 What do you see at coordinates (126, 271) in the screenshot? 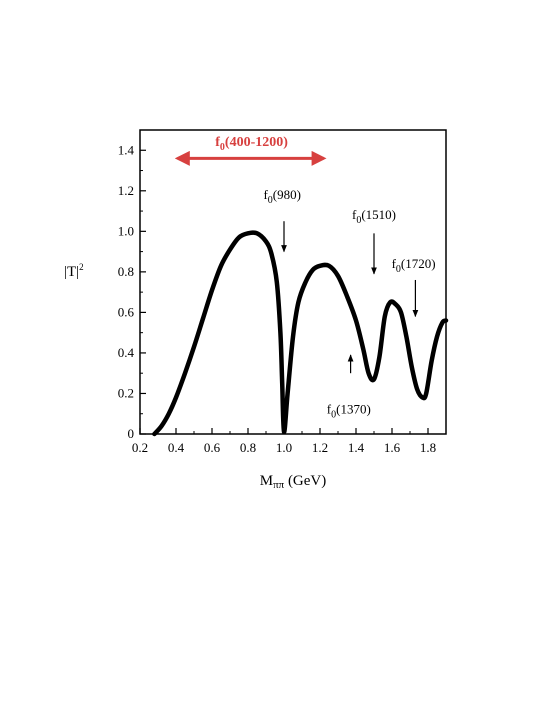
I see `y-tick-label: 0.8` at bounding box center [126, 271].